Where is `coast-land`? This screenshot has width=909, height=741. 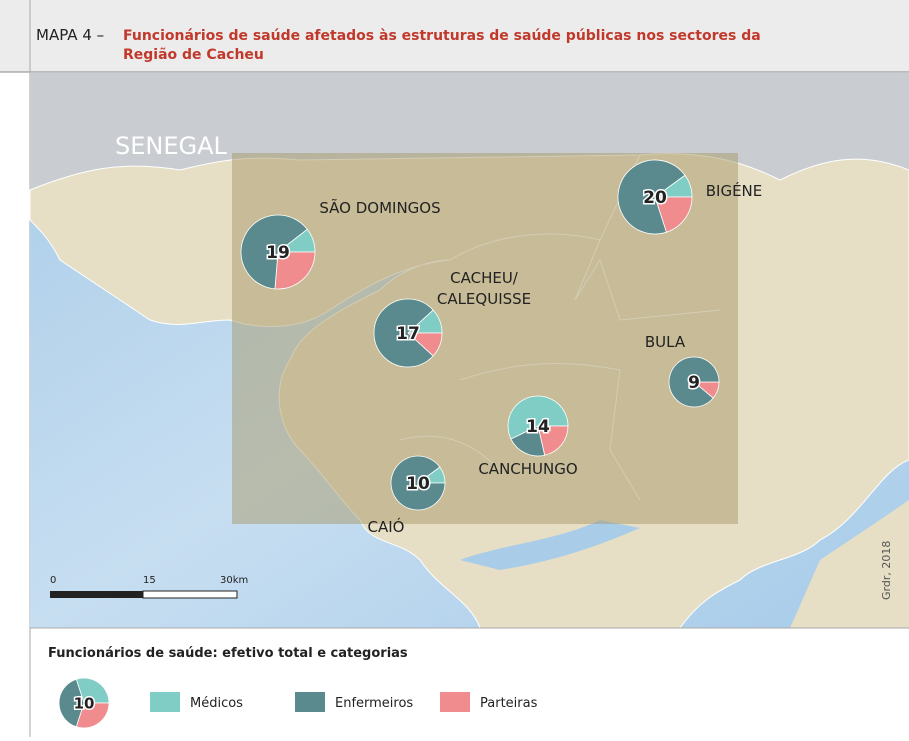
coast-land is located at coordinates (849, 564).